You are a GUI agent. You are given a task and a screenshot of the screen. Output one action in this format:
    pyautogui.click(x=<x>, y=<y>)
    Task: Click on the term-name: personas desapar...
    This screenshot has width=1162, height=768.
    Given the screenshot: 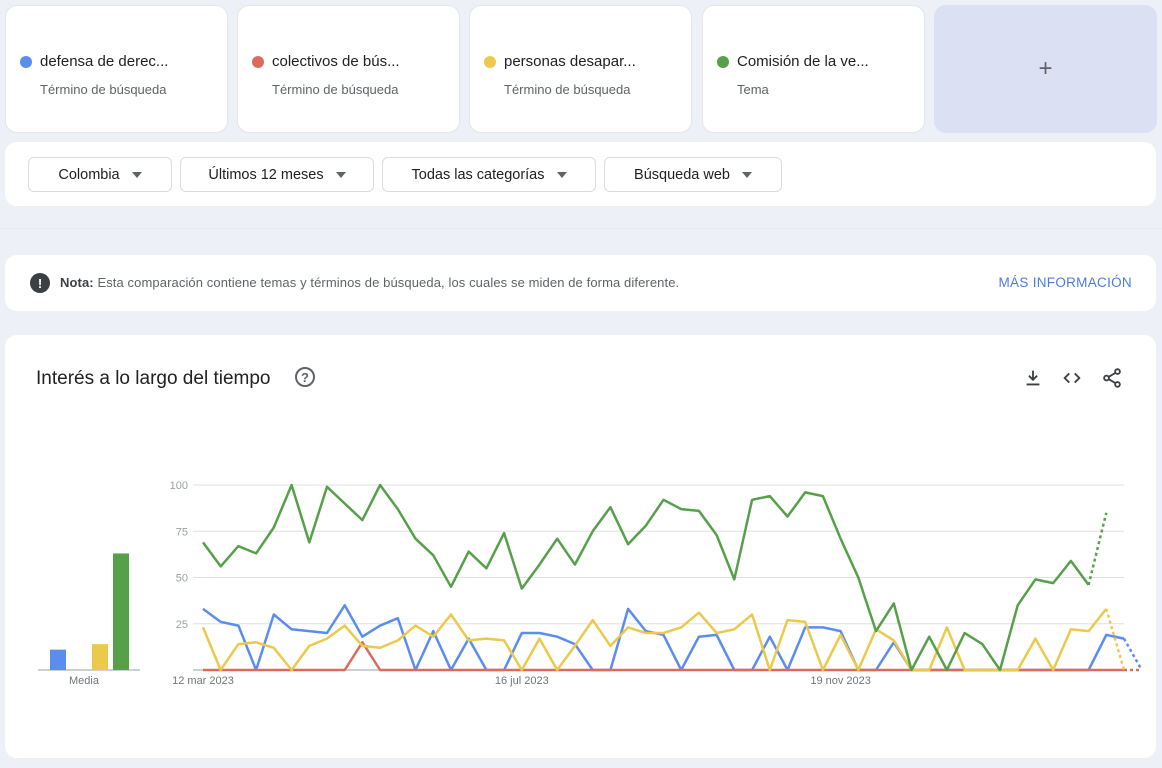 What is the action you would take?
    pyautogui.click(x=570, y=61)
    